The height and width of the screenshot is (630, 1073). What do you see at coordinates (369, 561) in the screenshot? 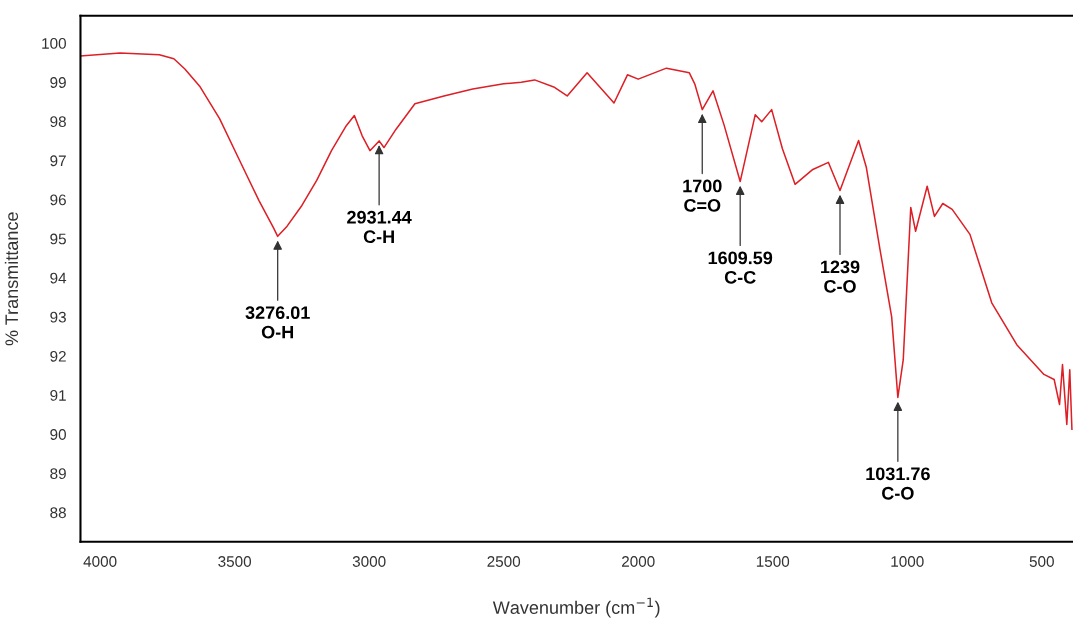
I see `x-tick-label: 3000` at bounding box center [369, 561].